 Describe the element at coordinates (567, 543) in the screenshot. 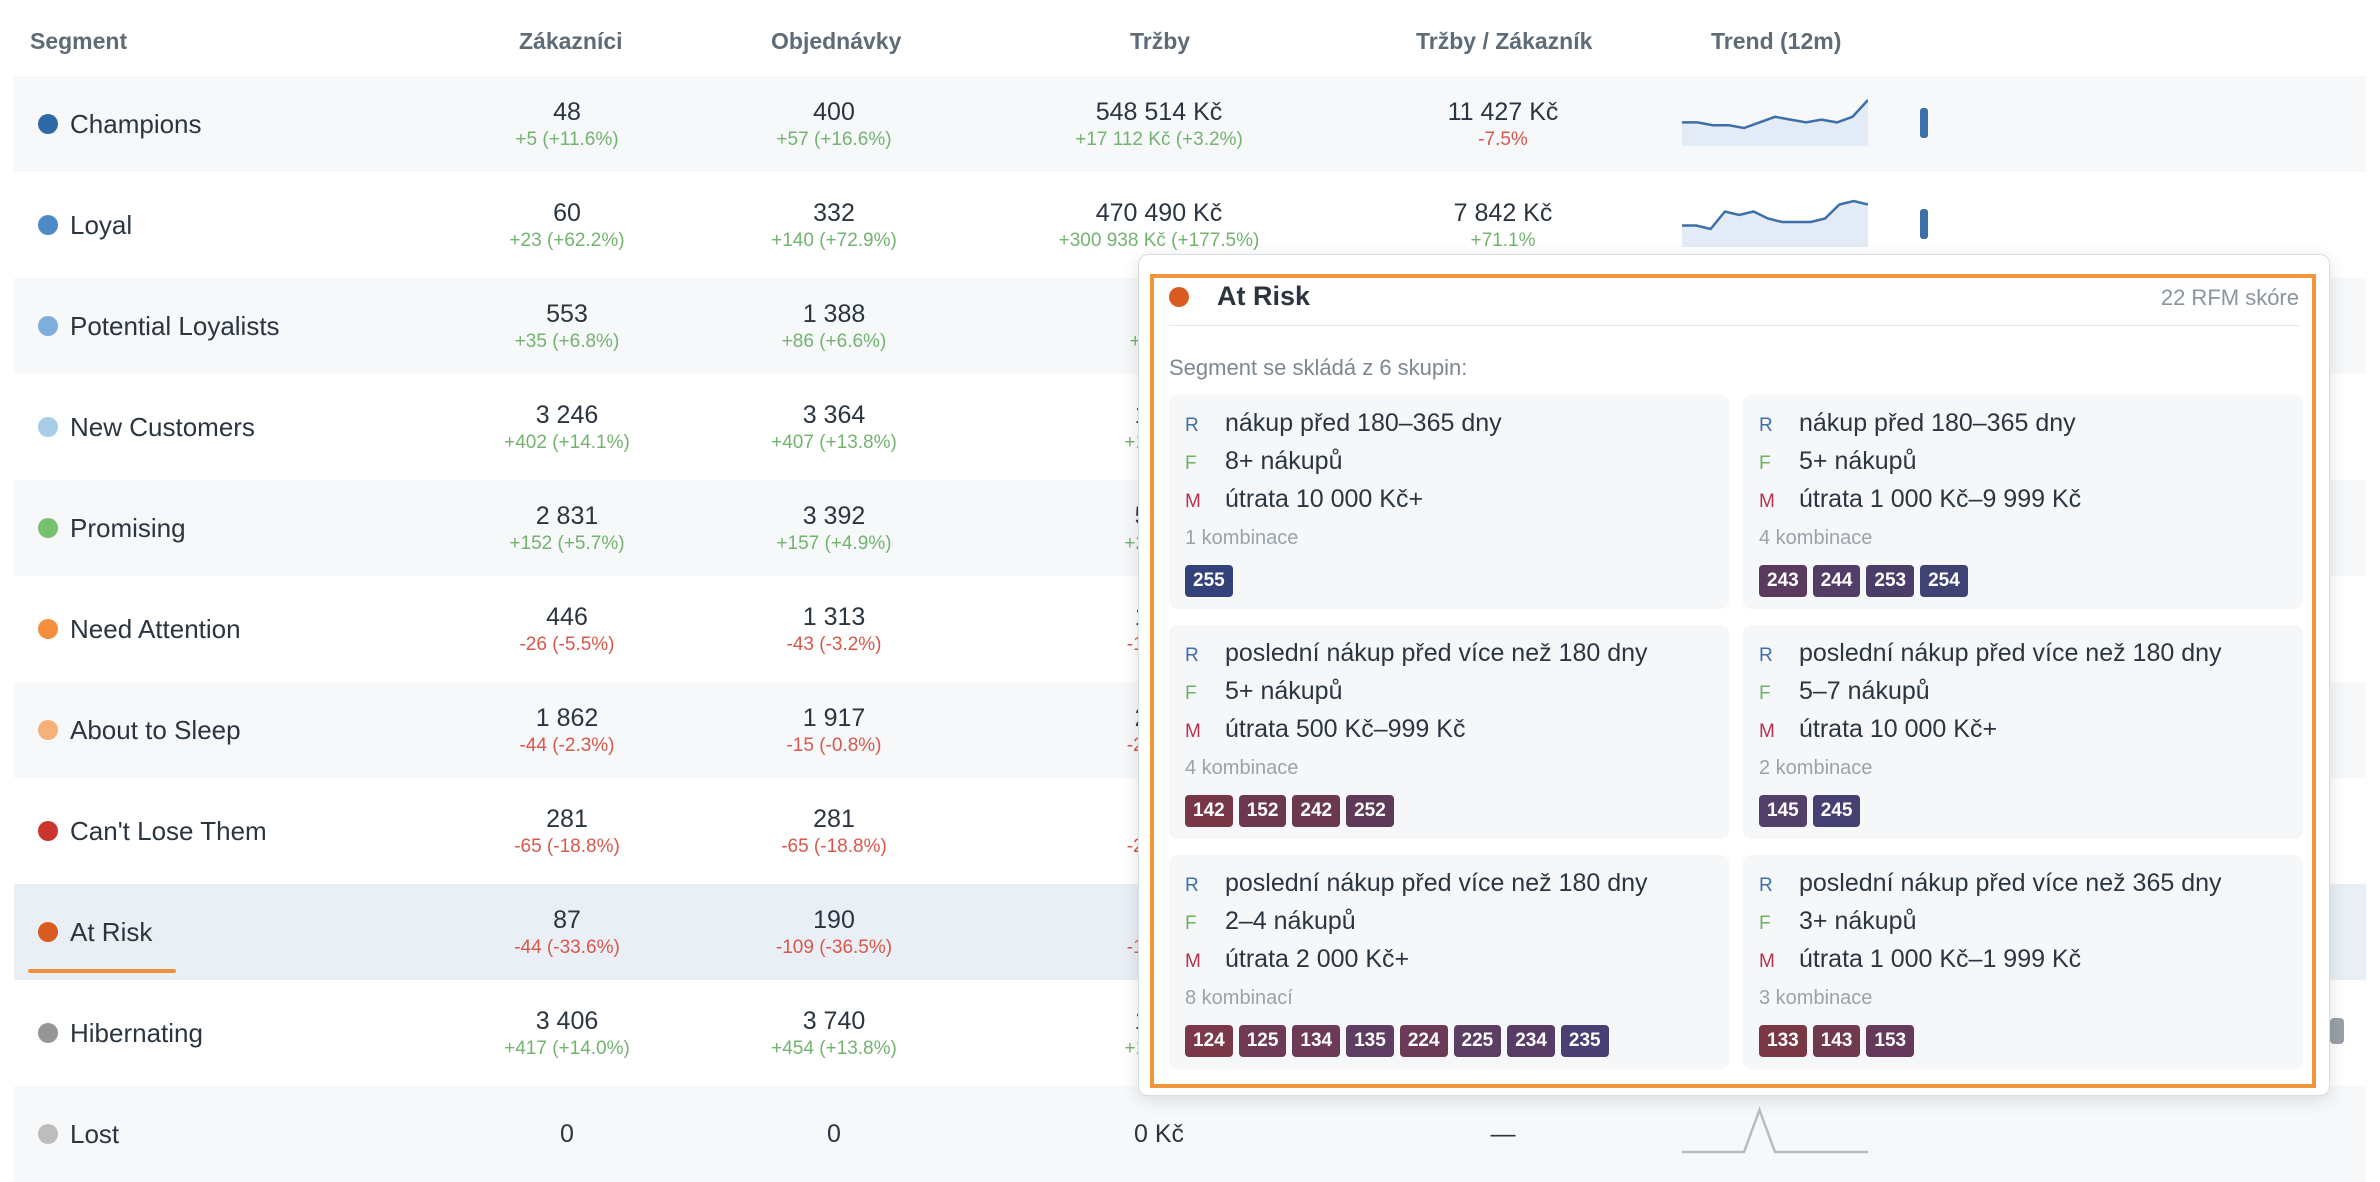

I see `customers-delta: +152 (+5.7%)` at that location.